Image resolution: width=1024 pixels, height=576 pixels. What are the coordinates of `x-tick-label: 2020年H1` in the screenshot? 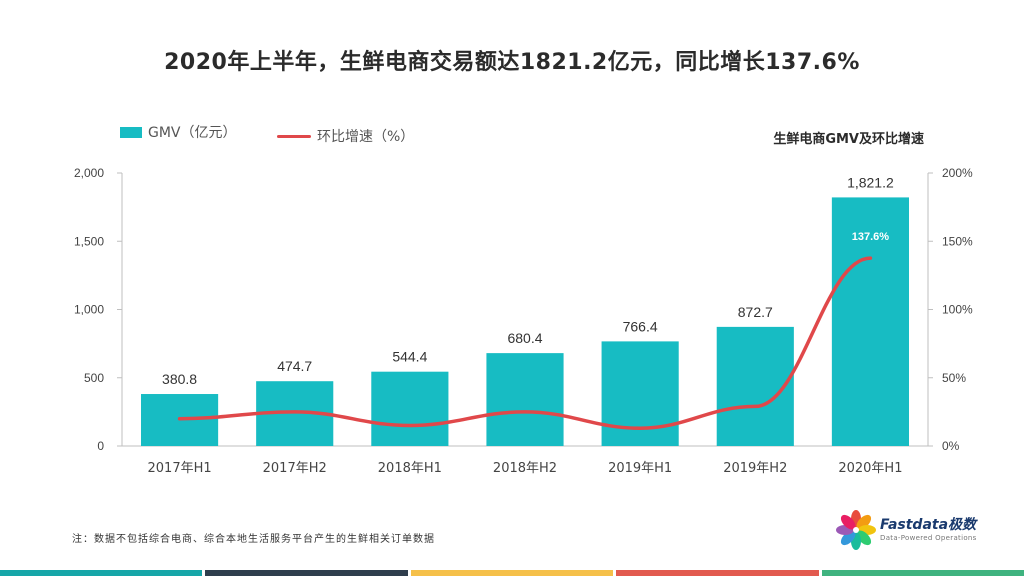 It's located at (870, 468).